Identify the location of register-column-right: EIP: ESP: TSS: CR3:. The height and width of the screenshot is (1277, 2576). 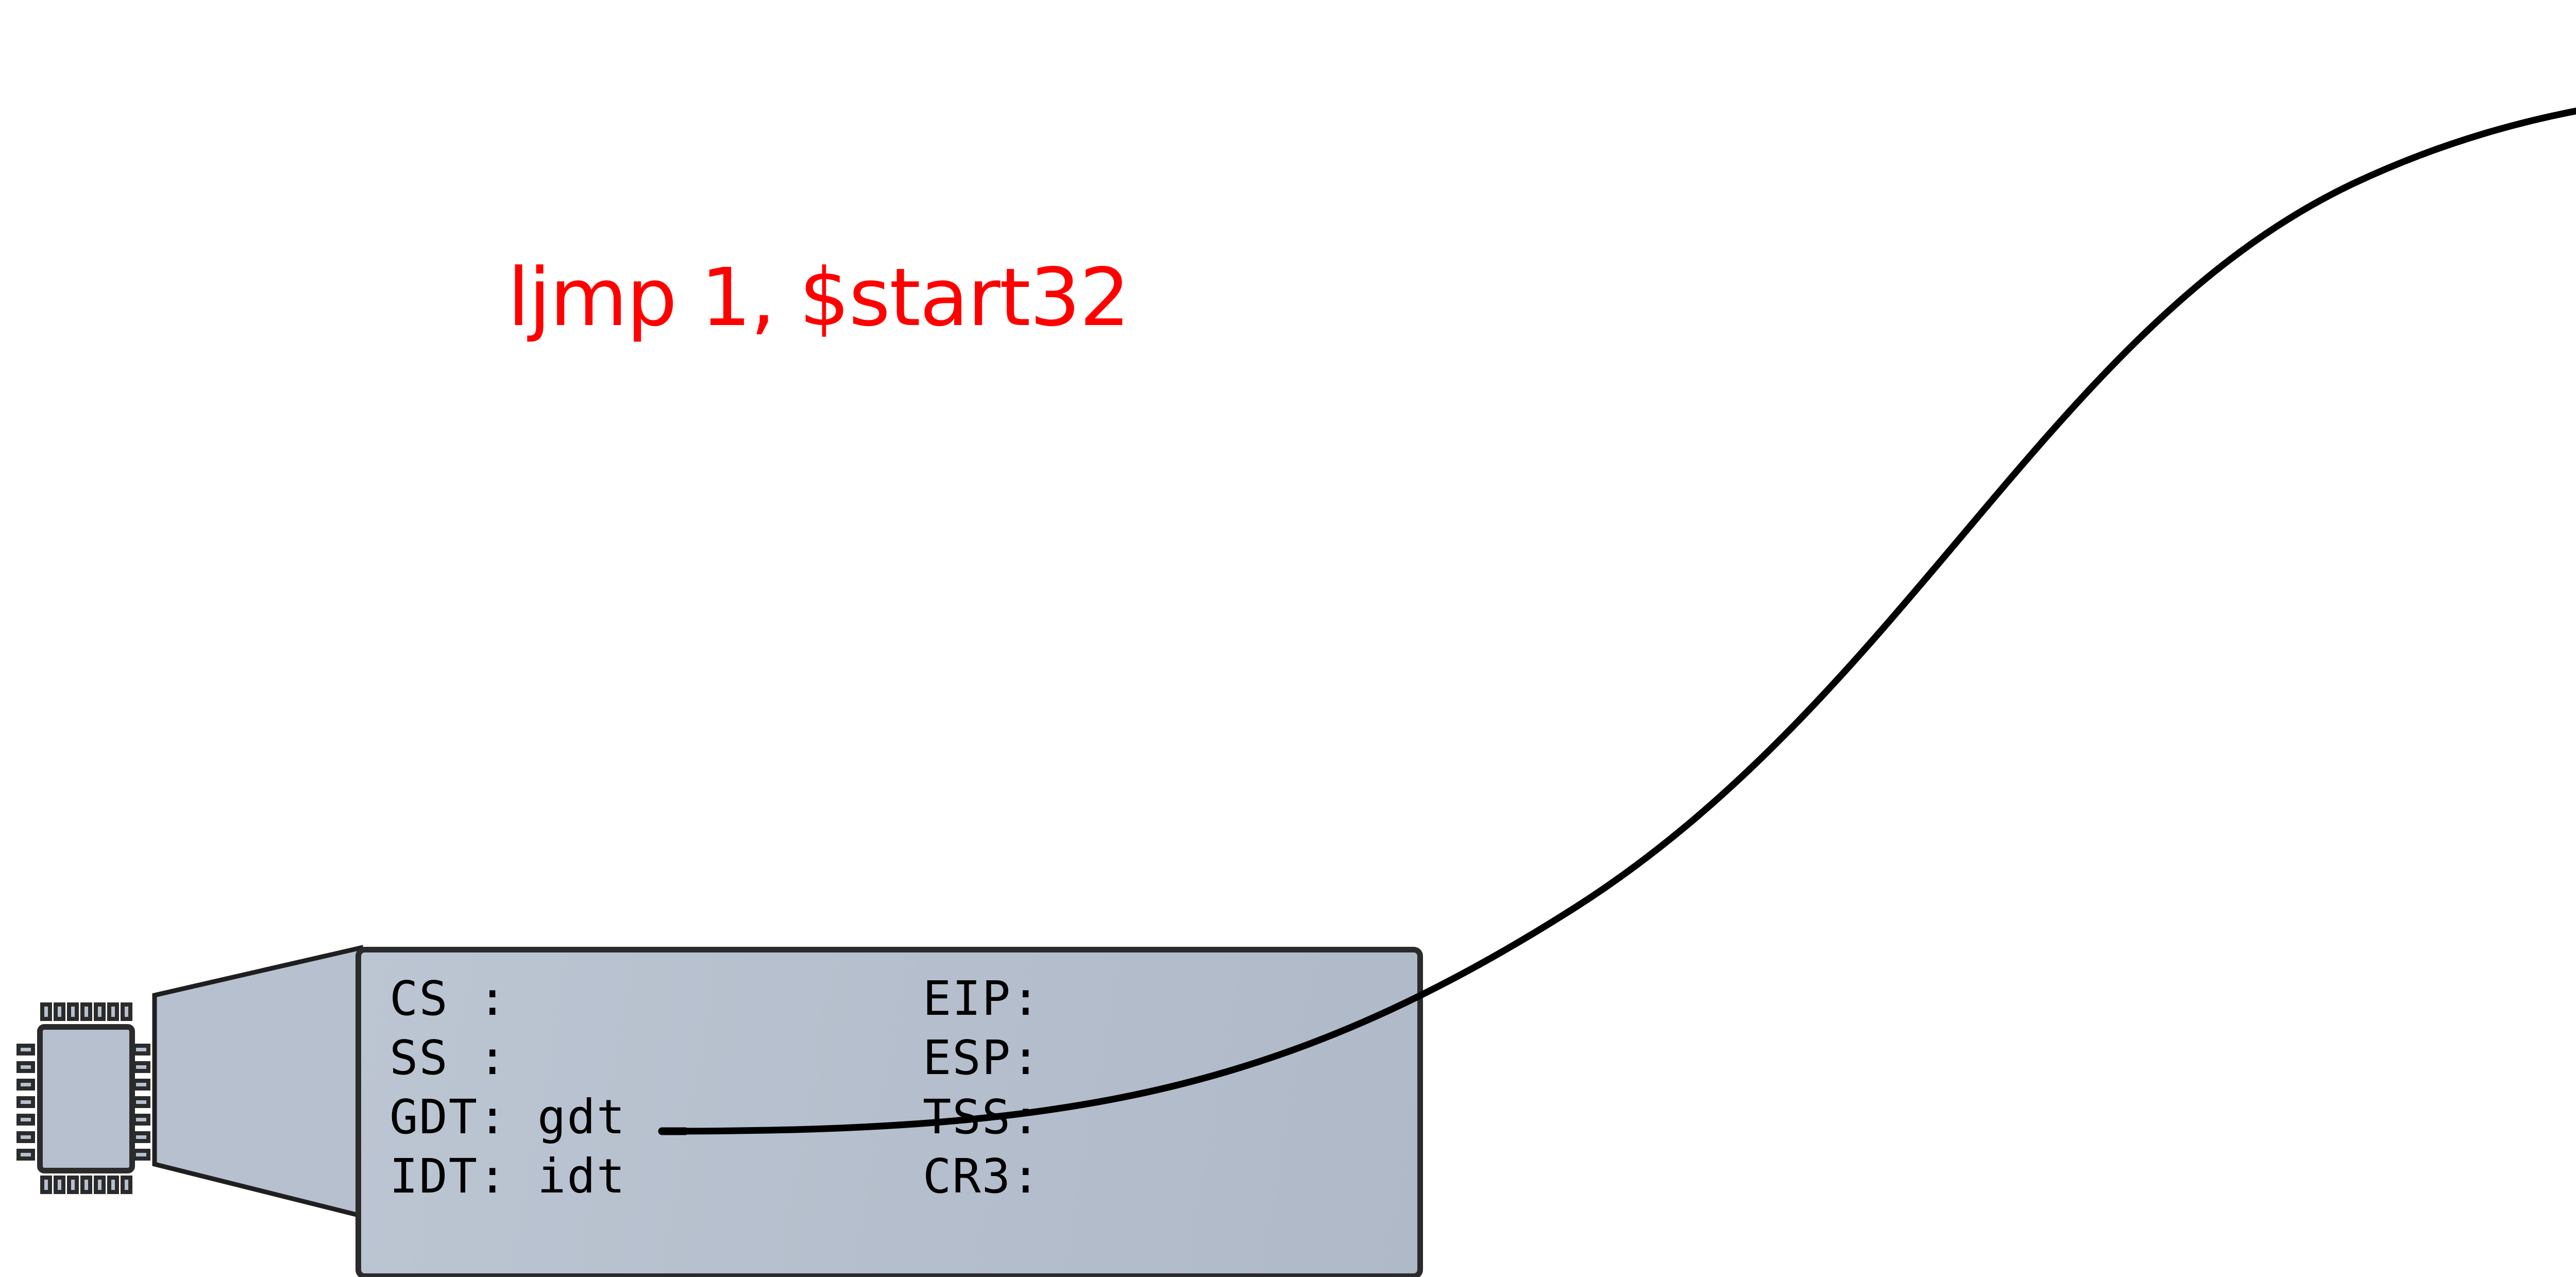
(982, 1087).